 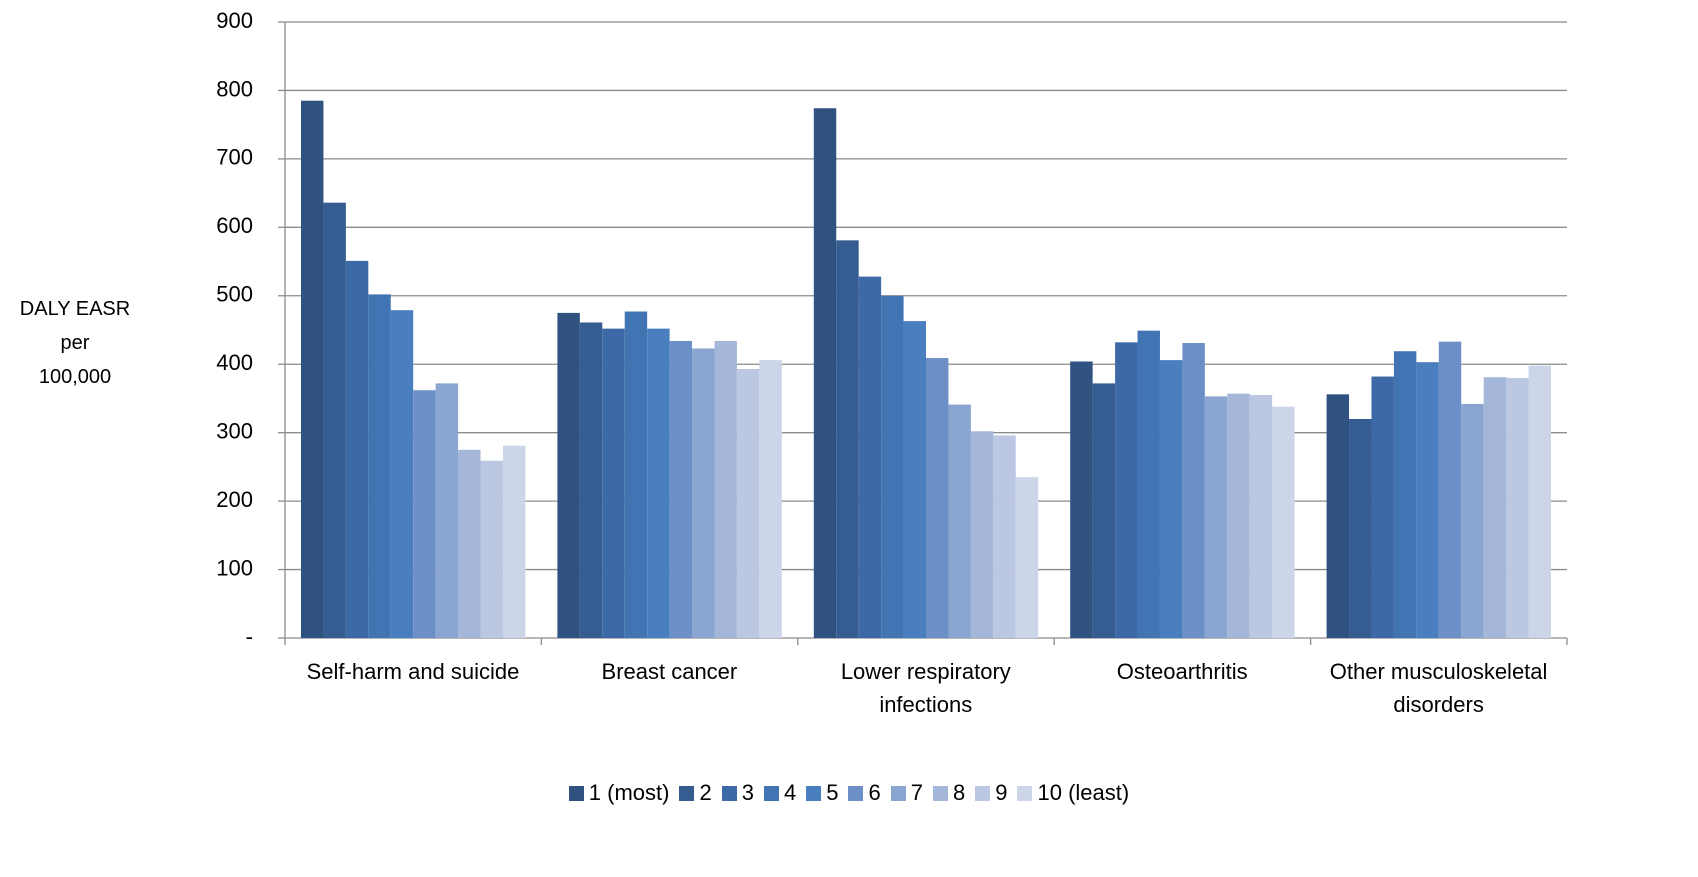 What do you see at coordinates (234, 499) in the screenshot?
I see `y-tick-label: 200` at bounding box center [234, 499].